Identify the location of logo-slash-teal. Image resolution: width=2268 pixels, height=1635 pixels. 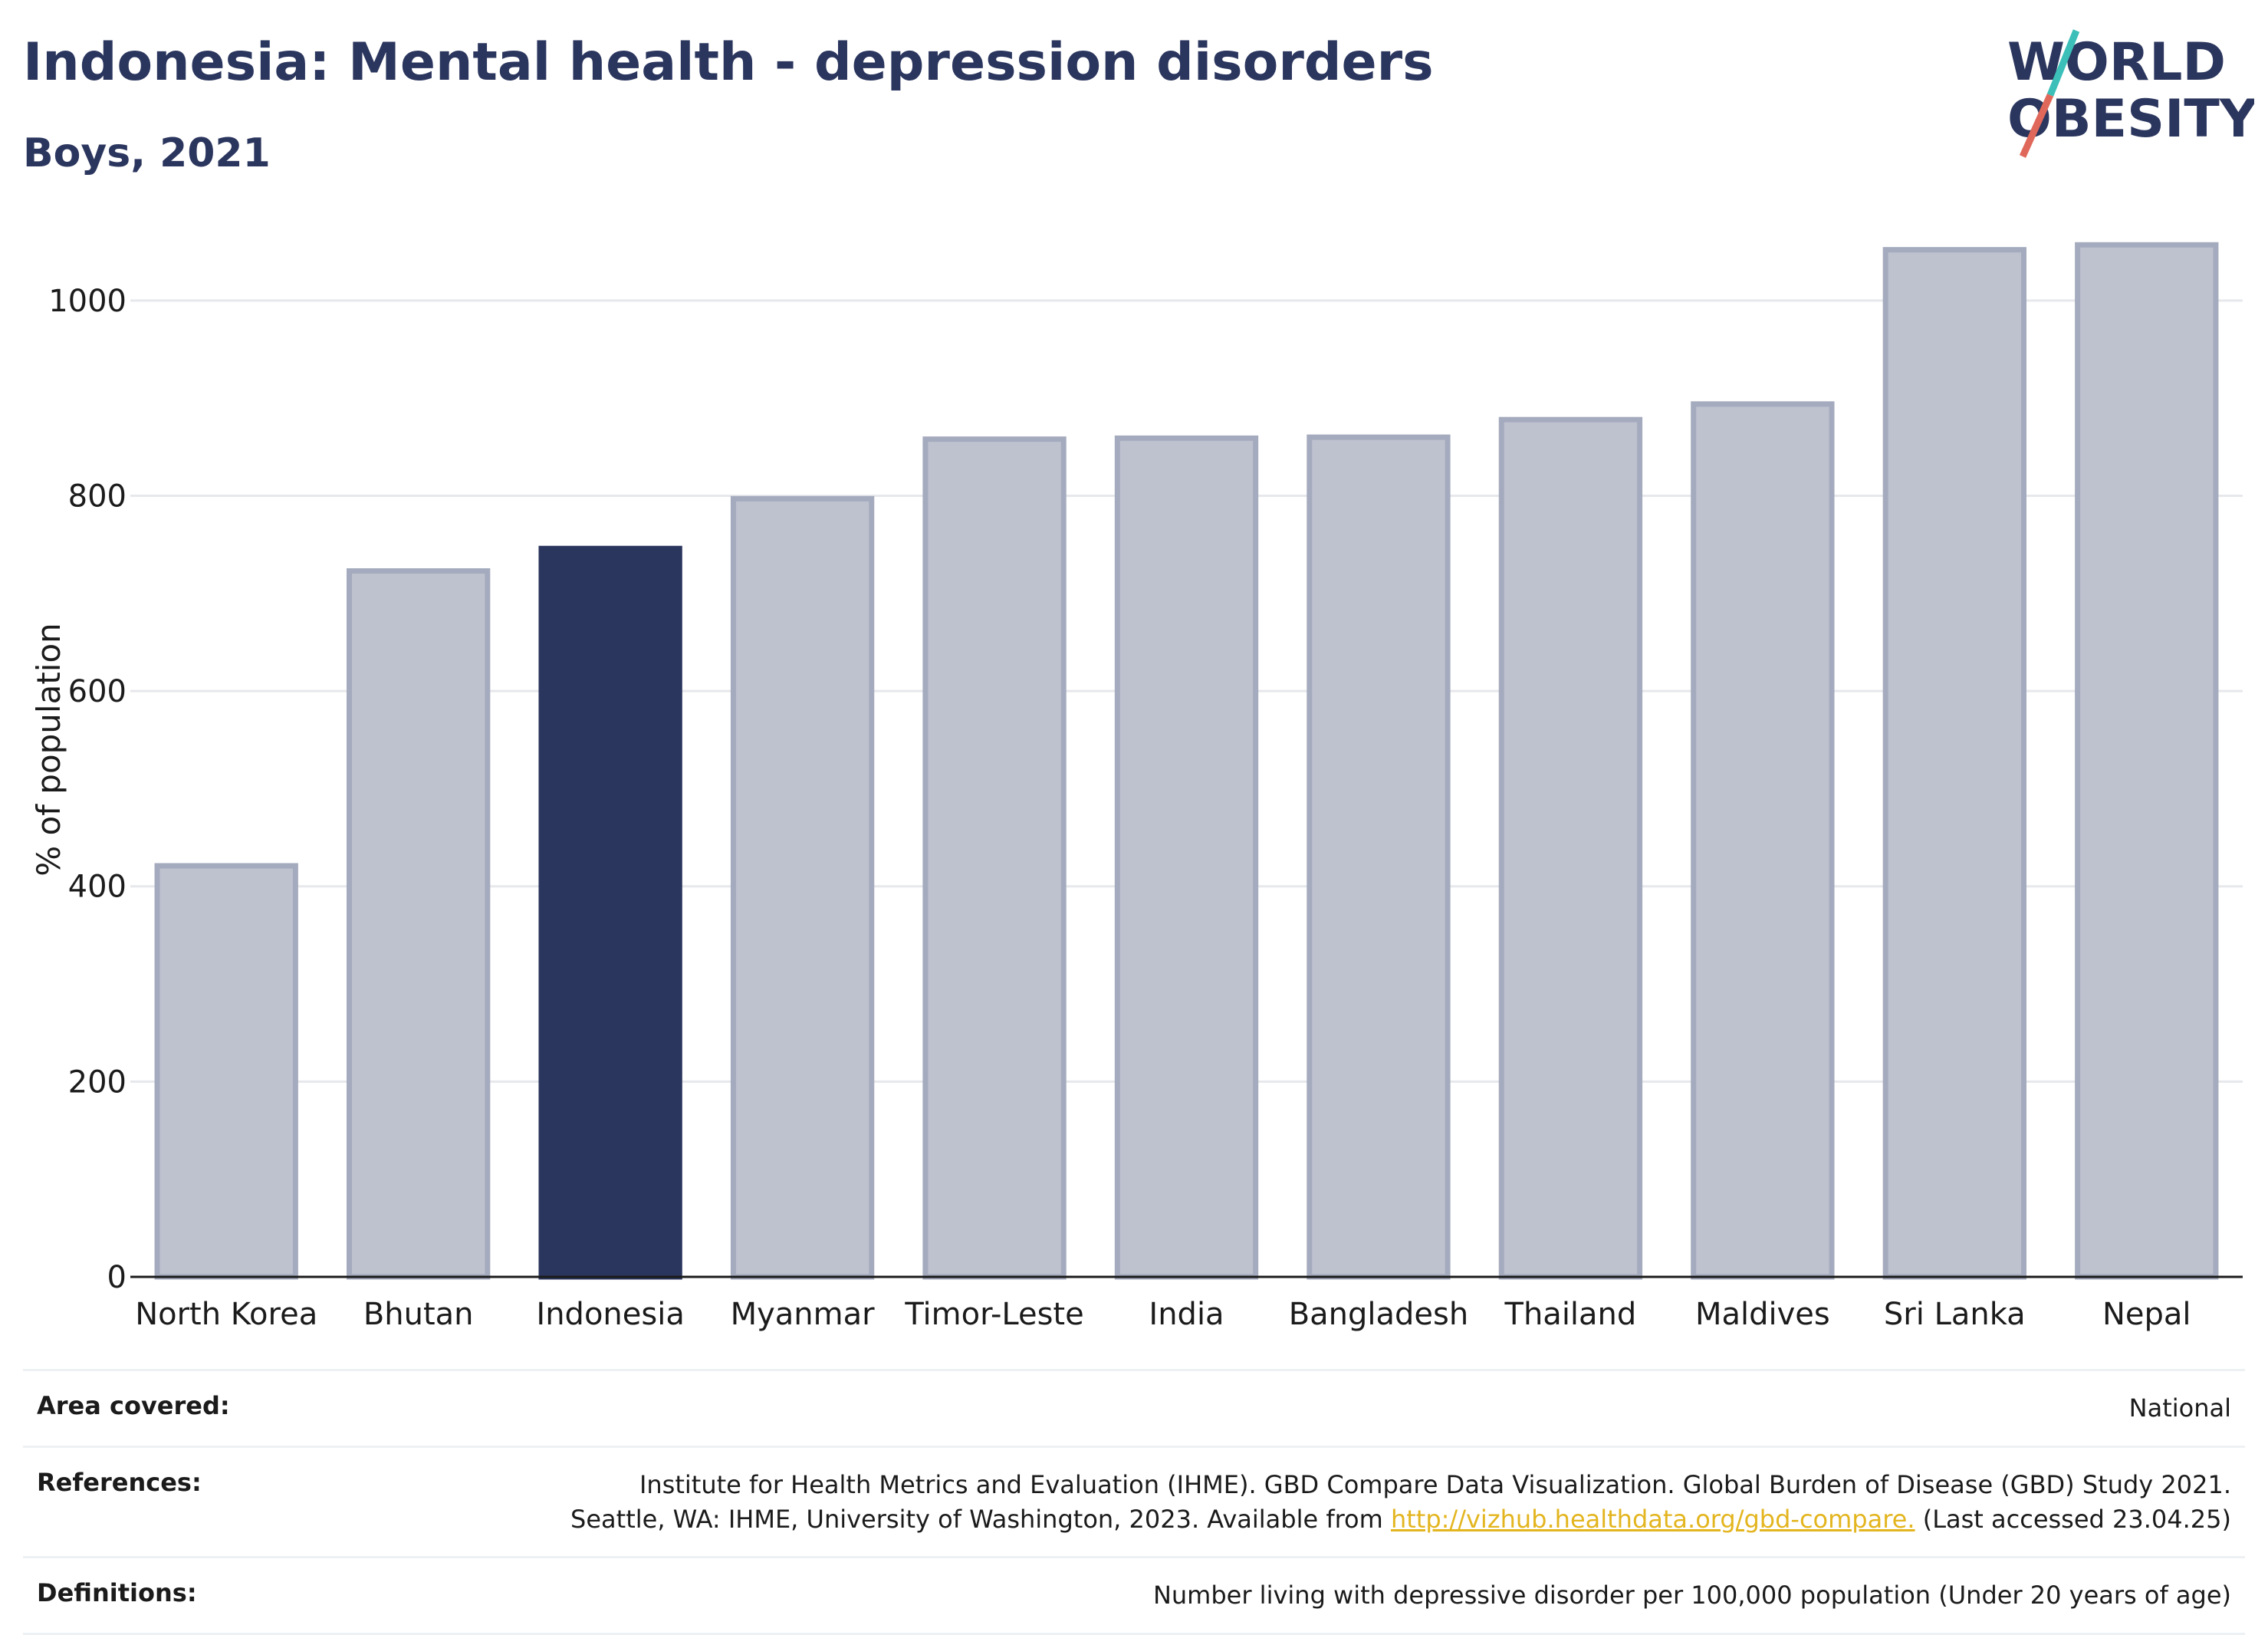
(2063, 63).